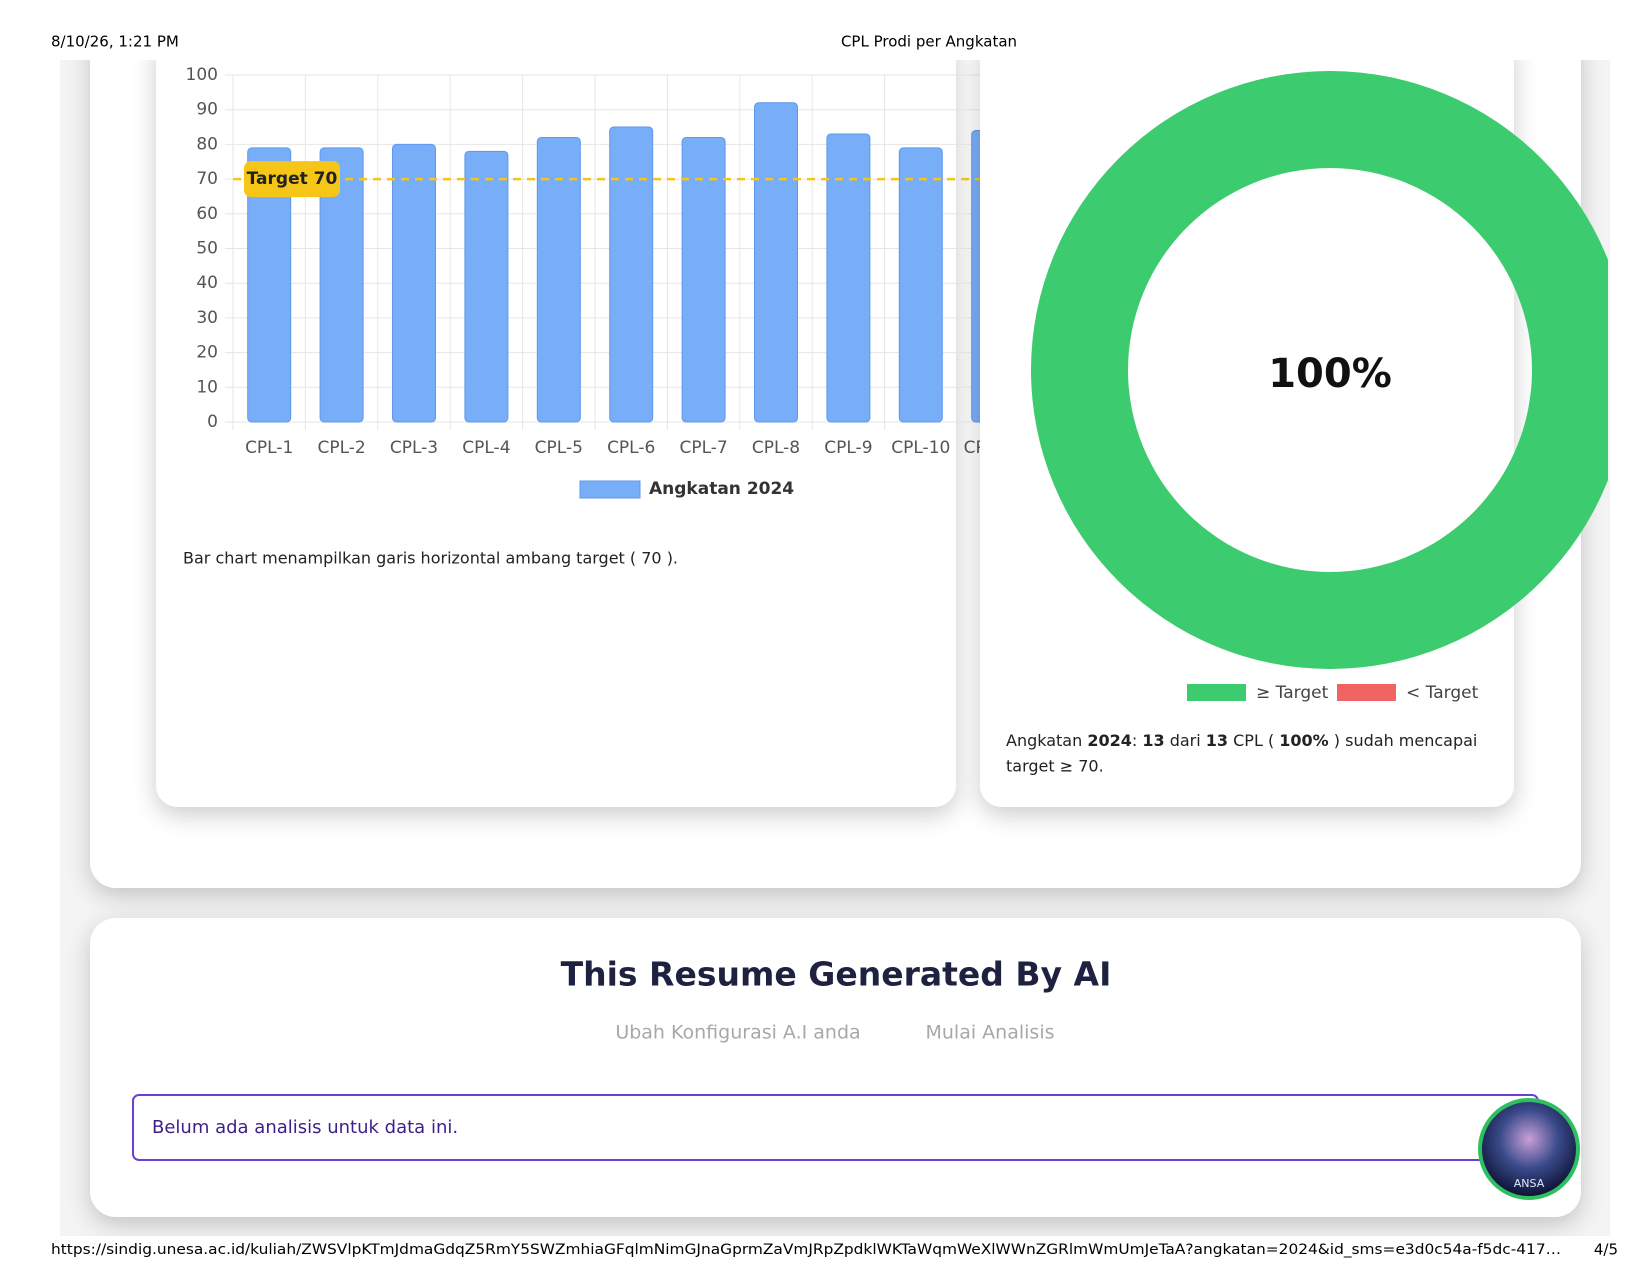 This screenshot has height=1275, width=1650. What do you see at coordinates (207, 283) in the screenshot?
I see `y-tick-label: 40` at bounding box center [207, 283].